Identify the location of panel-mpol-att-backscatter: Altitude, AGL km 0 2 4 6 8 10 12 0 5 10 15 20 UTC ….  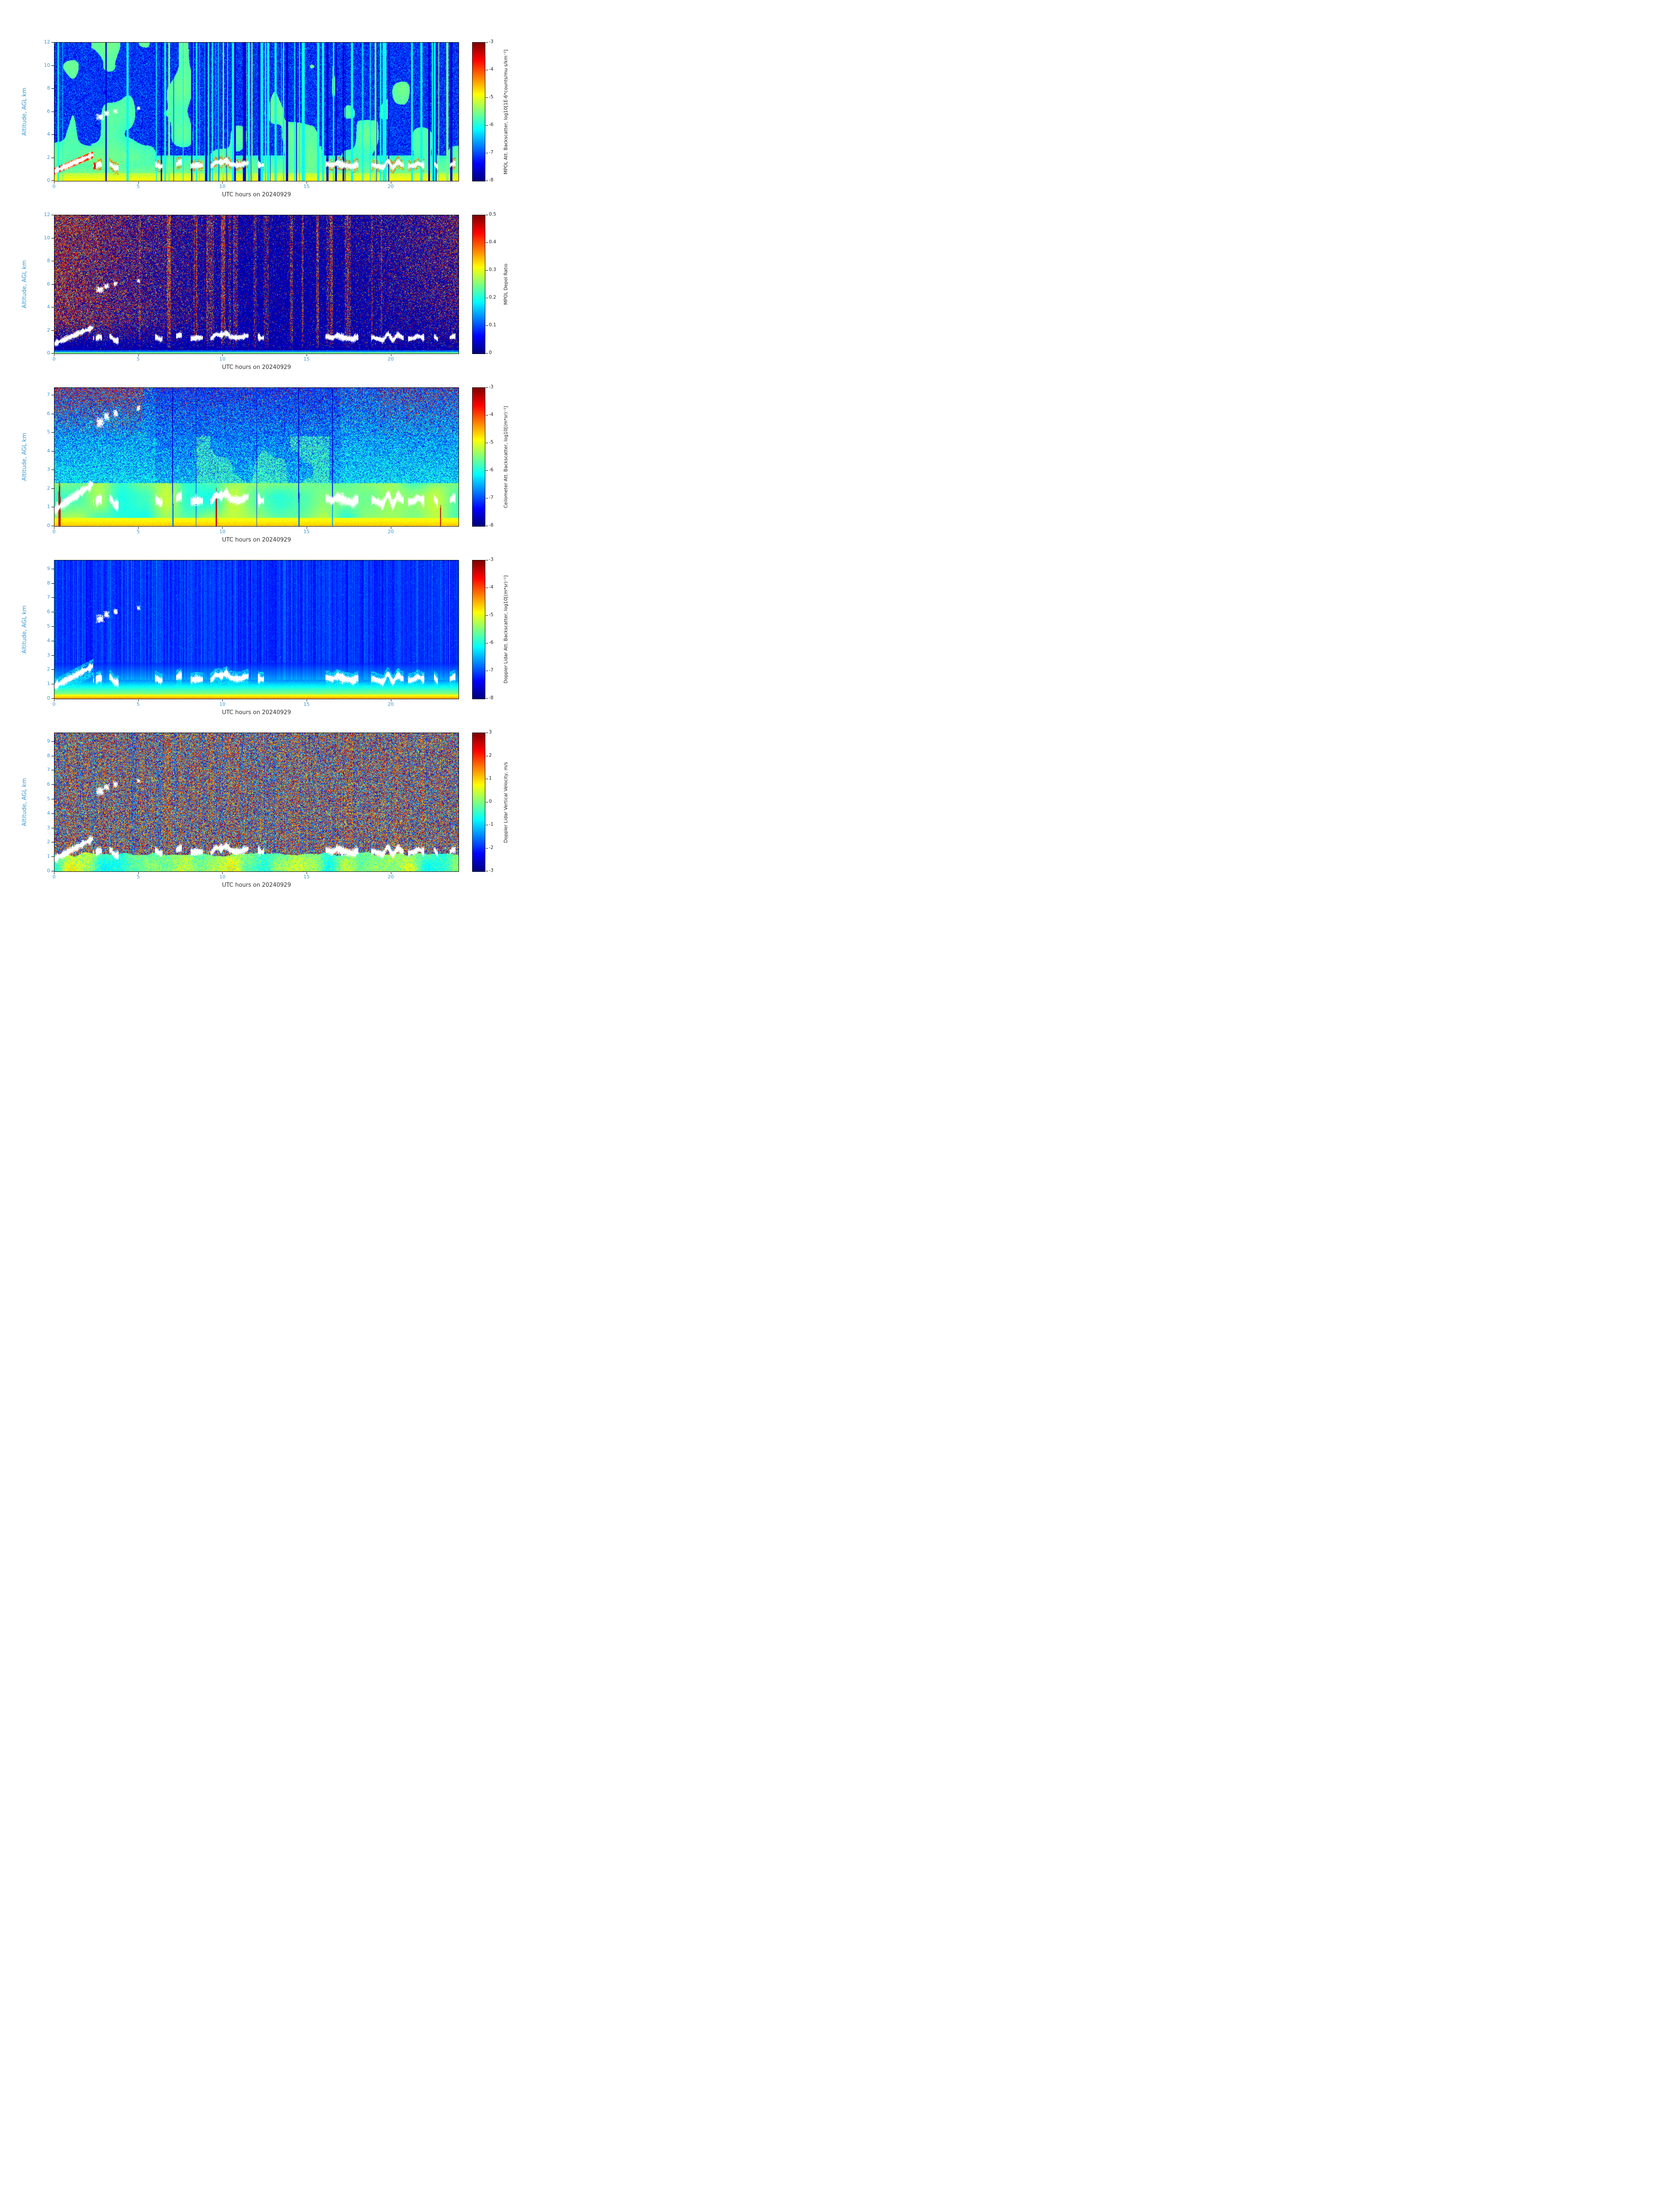
(280, 123).